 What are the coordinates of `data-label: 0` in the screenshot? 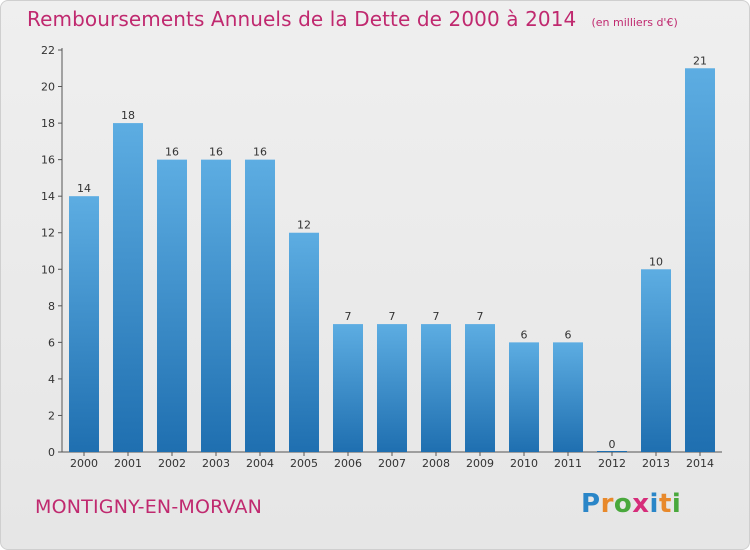 It's located at (612, 444).